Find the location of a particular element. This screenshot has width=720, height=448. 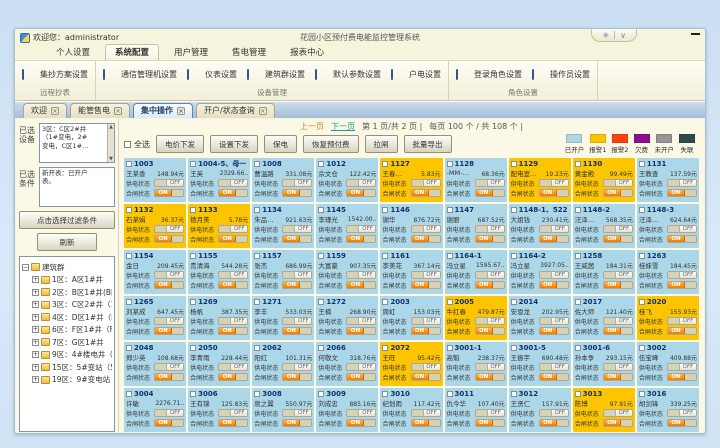

meter-card: 1159 大富豪 907.35元 供电状态 OFF 合闸状态 ON is located at coordinates (347, 272).